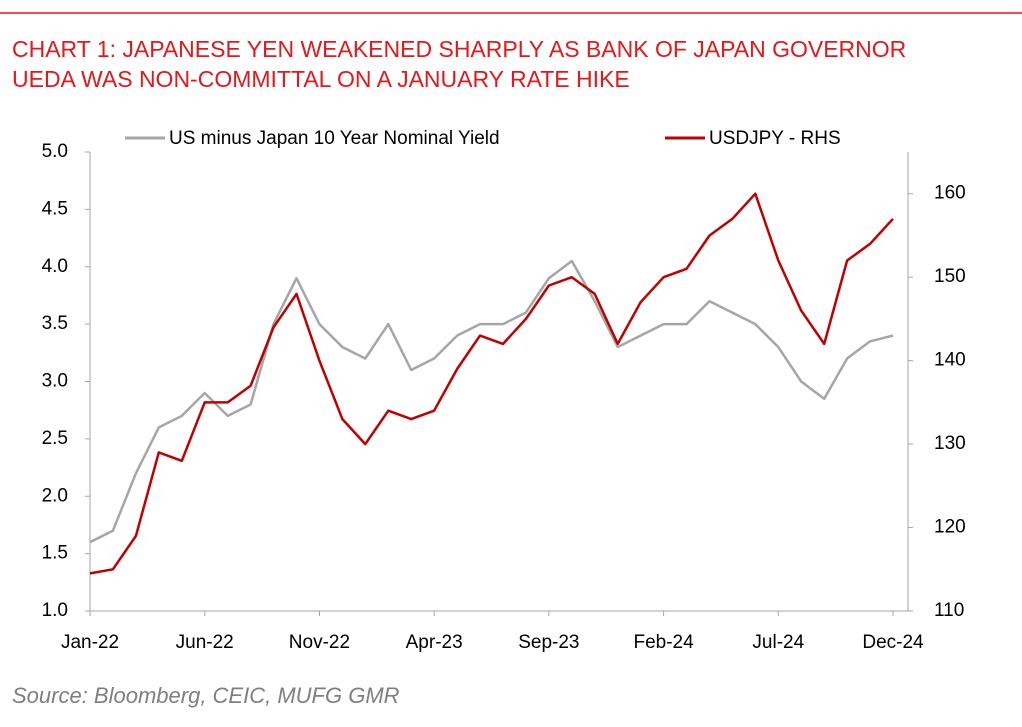 This screenshot has width=1022, height=727. Describe the element at coordinates (55, 151) in the screenshot. I see `y-tick-label: 5.0` at that location.